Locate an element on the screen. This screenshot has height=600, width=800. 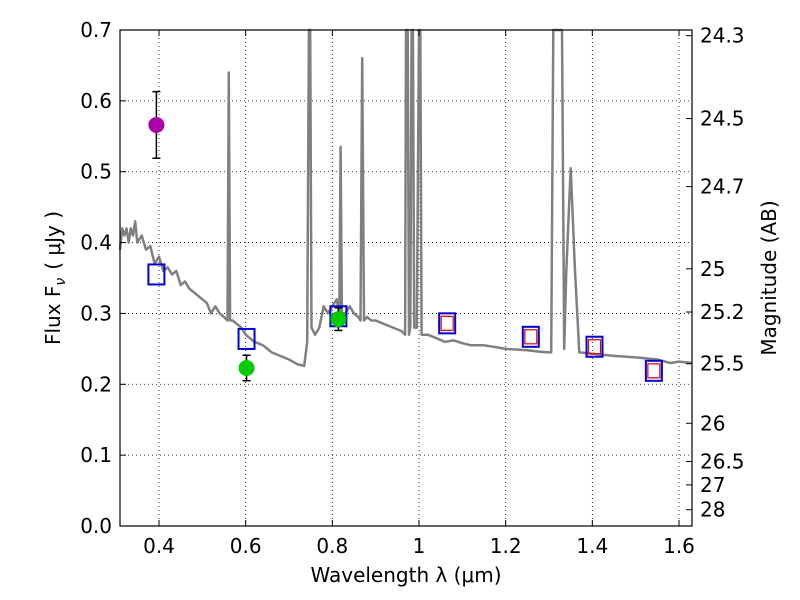
magnitude-tick-label: 25.5 is located at coordinates (722, 364).